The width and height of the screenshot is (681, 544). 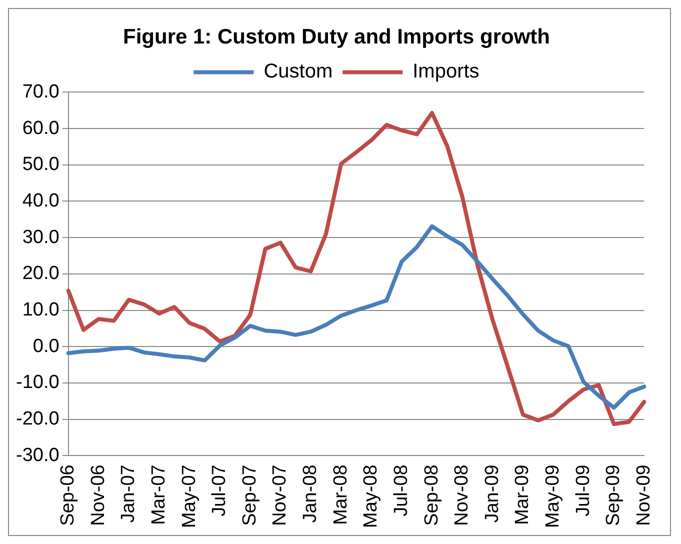 I want to click on x-tick-label: Mar-08, so click(x=341, y=494).